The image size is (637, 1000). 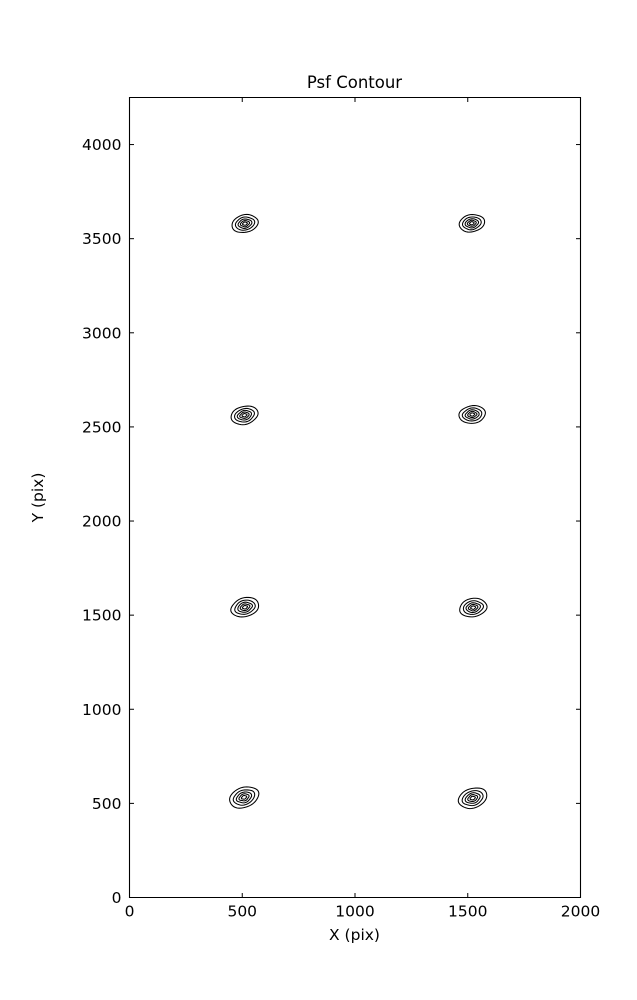 I want to click on x-axis-label: X (pix), so click(x=354, y=935).